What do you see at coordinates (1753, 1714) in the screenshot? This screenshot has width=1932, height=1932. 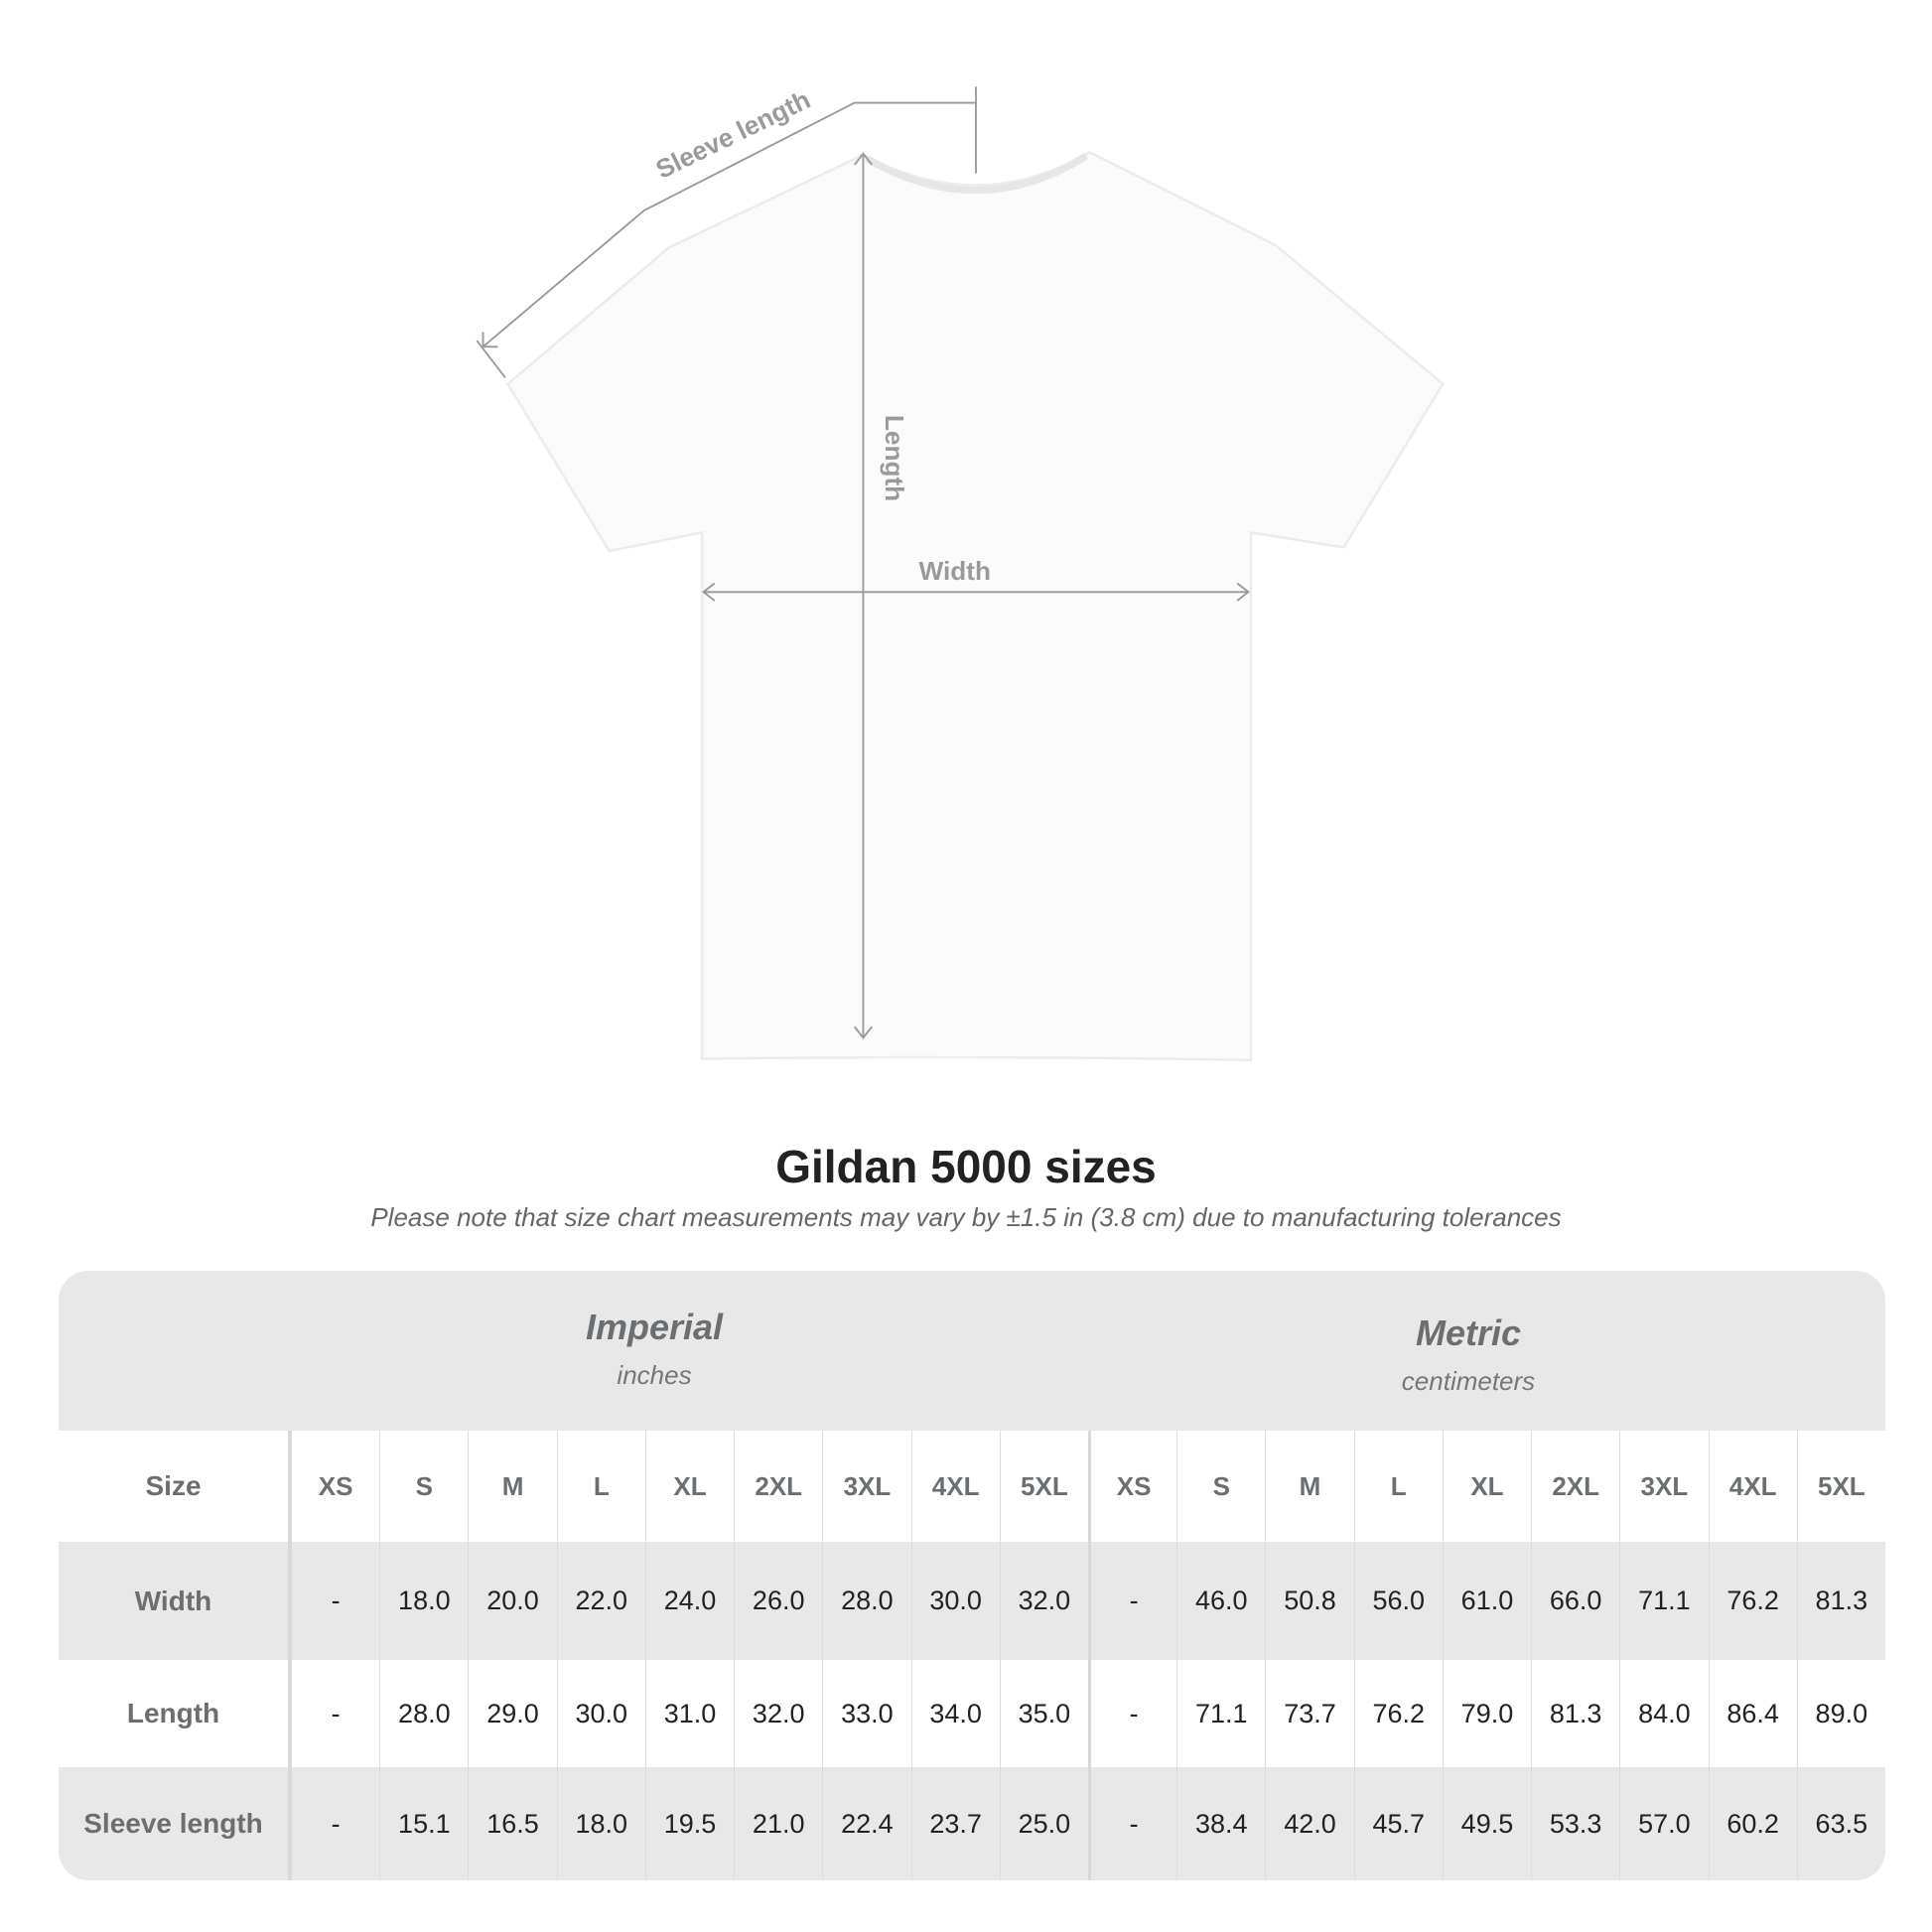 I see `metric-value-cell: 86.4` at bounding box center [1753, 1714].